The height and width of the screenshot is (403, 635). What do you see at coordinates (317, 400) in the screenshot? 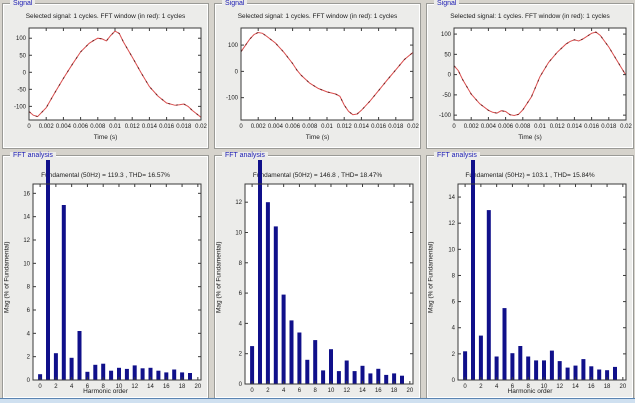
I see `window-bottom-strip` at bounding box center [317, 400].